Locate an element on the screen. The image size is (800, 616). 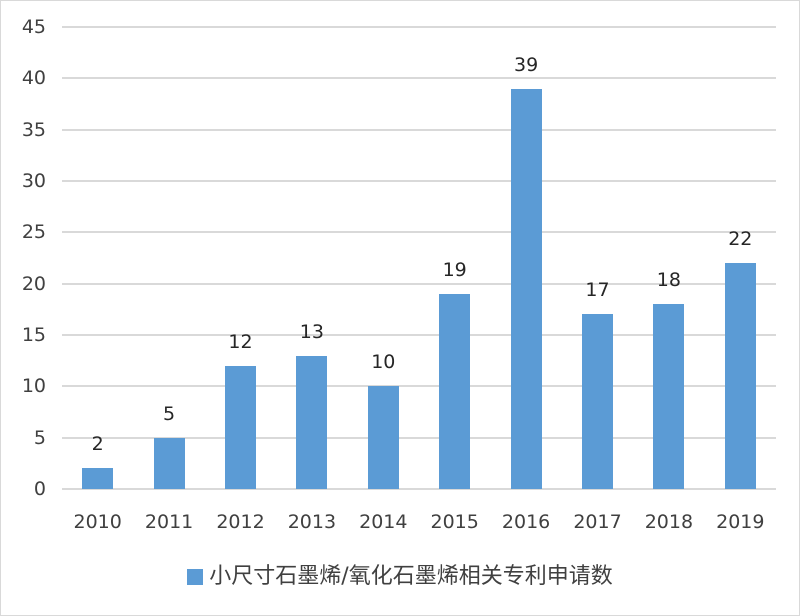
legend: 小尺寸石墨烯/氧化石墨烯相关专利申请数 is located at coordinates (400, 577).